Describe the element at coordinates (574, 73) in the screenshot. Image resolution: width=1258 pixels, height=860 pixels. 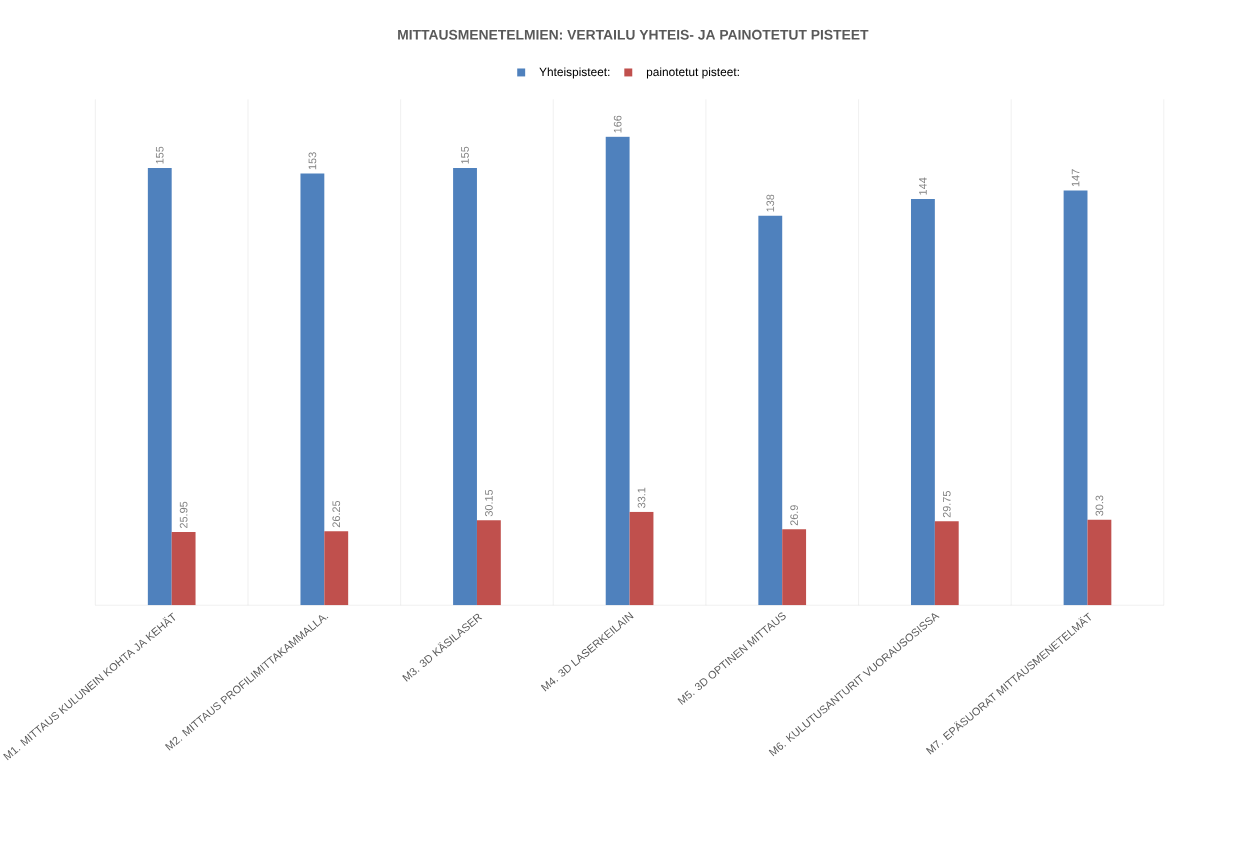
I see `legend-label: Yhteispisteet:` at that location.